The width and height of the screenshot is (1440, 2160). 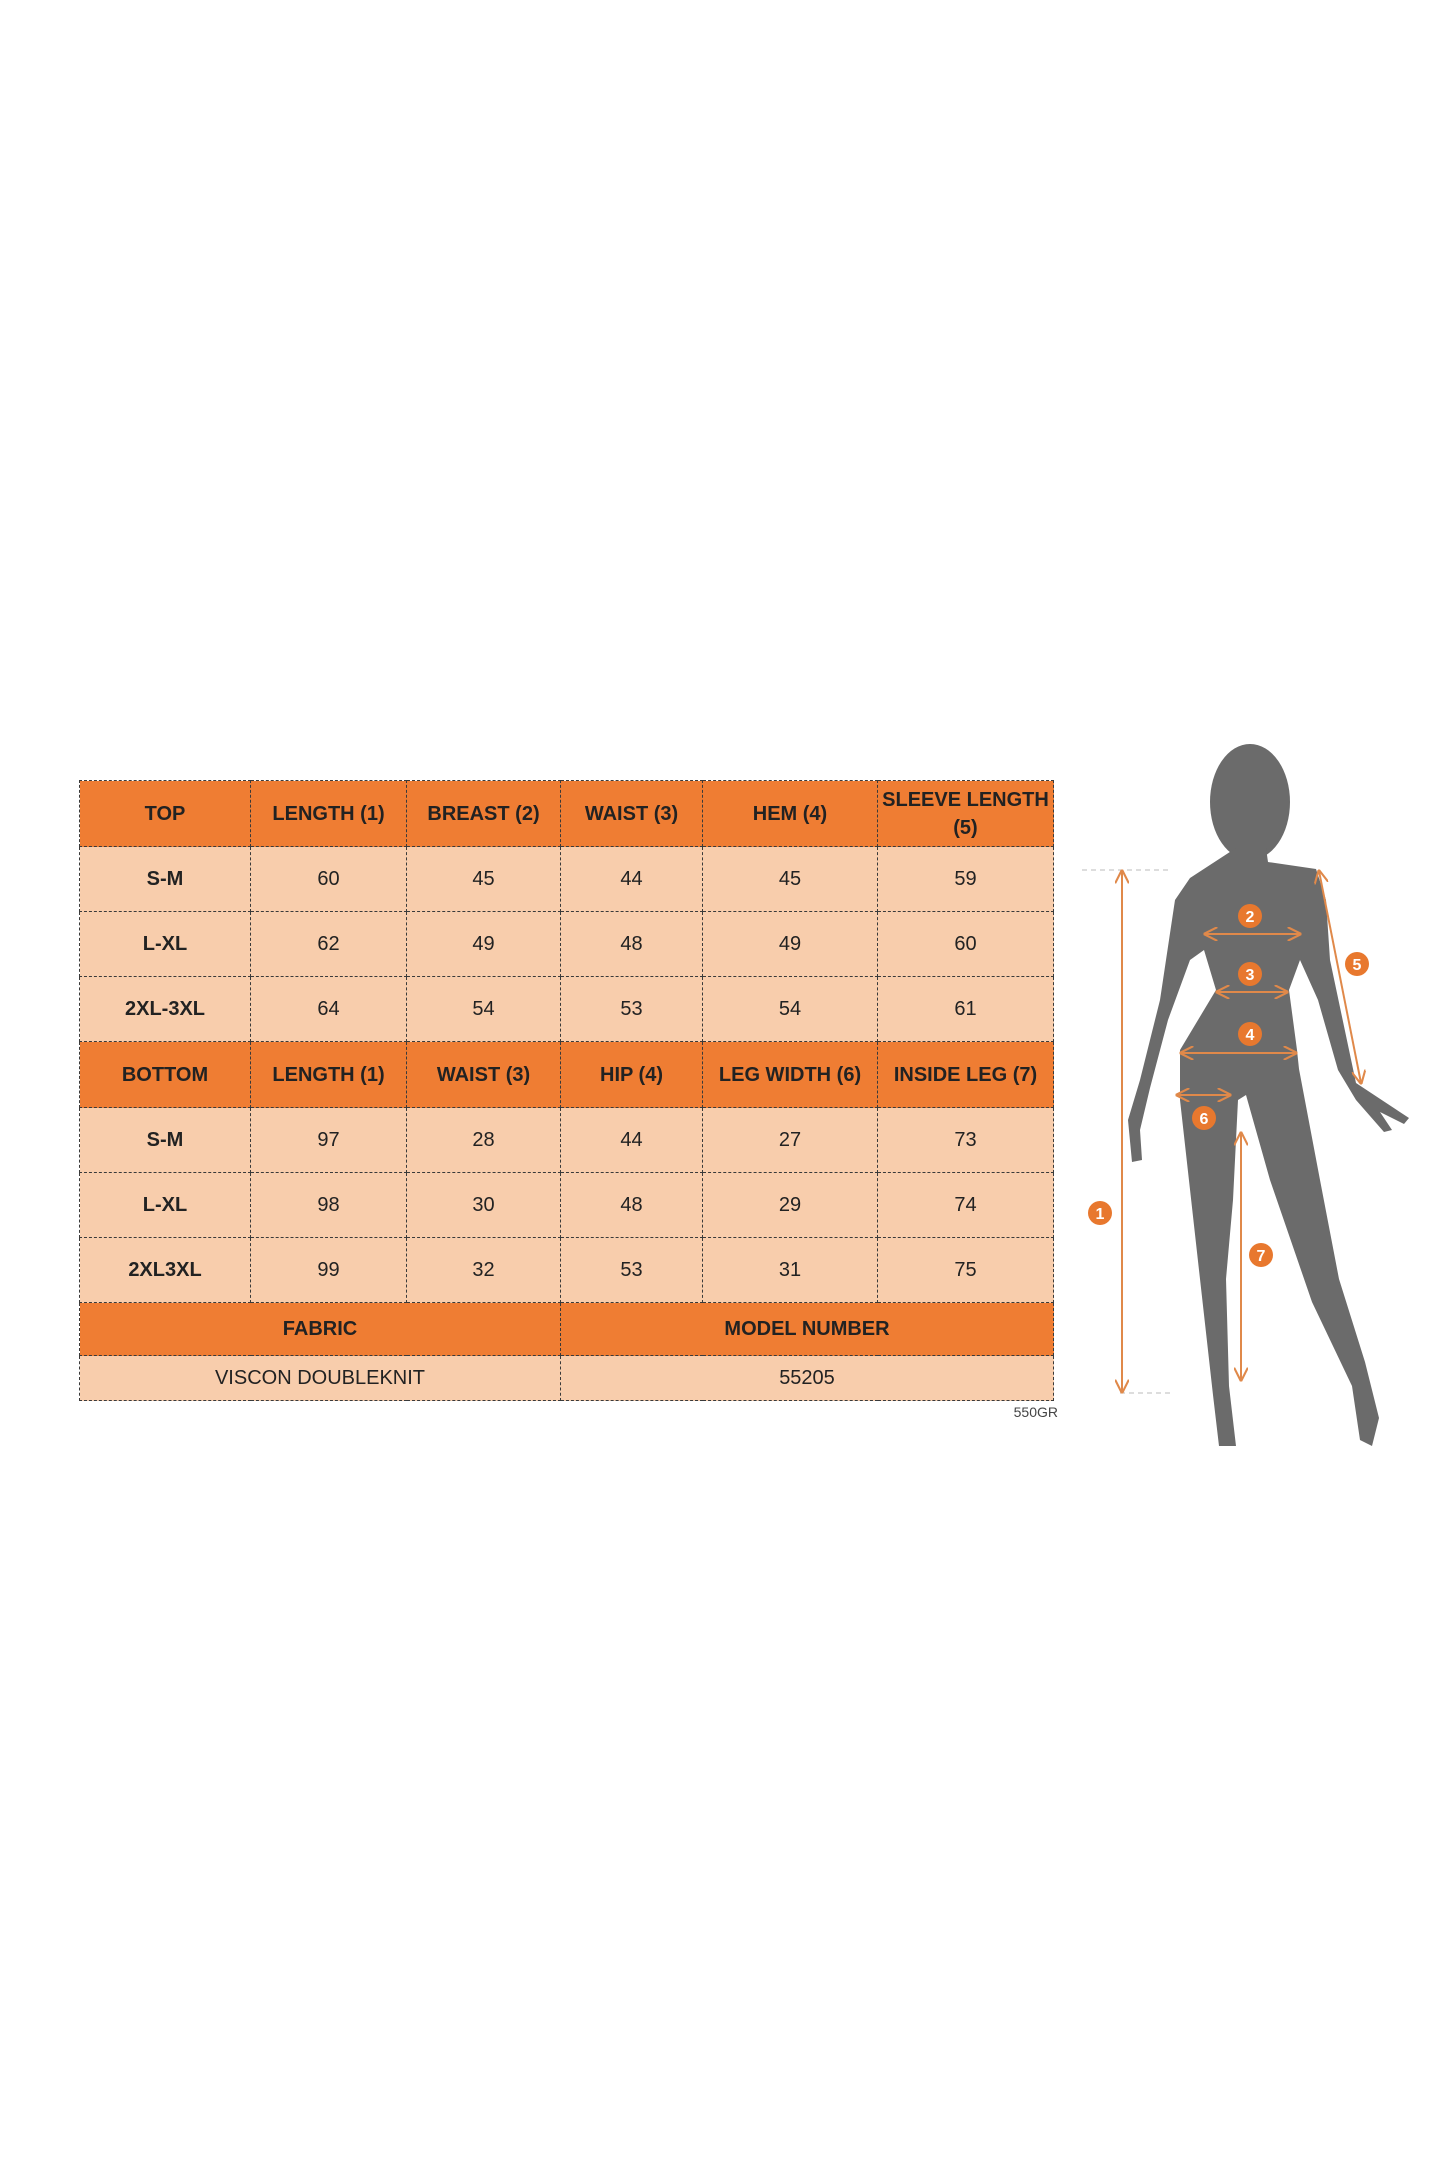 I want to click on marker-5: 5, so click(x=1357, y=964).